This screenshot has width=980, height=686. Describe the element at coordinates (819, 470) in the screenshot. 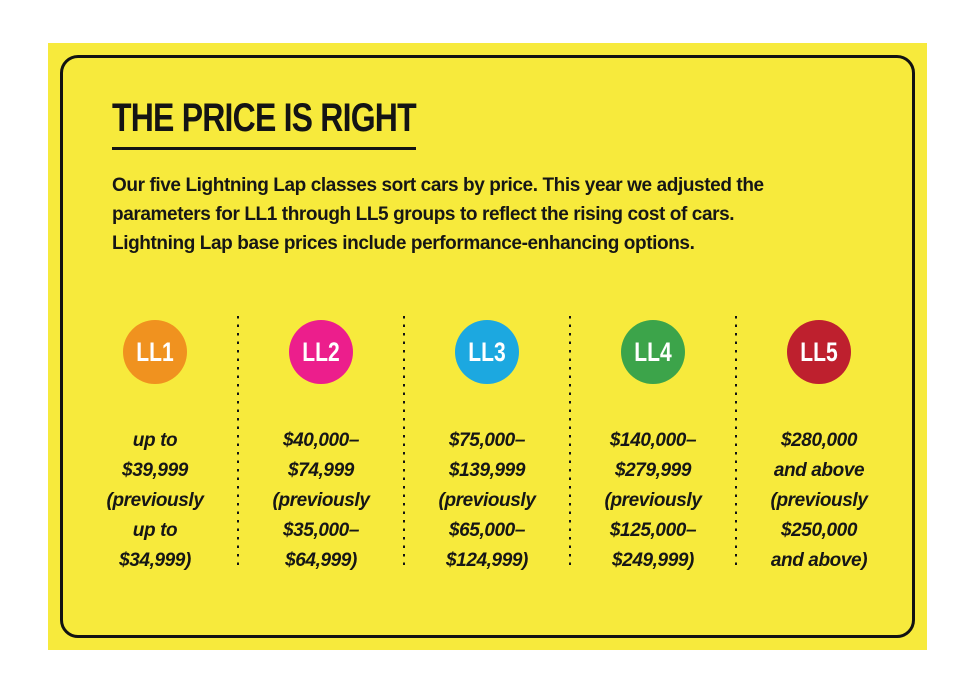

I see `price-line: and above` at that location.